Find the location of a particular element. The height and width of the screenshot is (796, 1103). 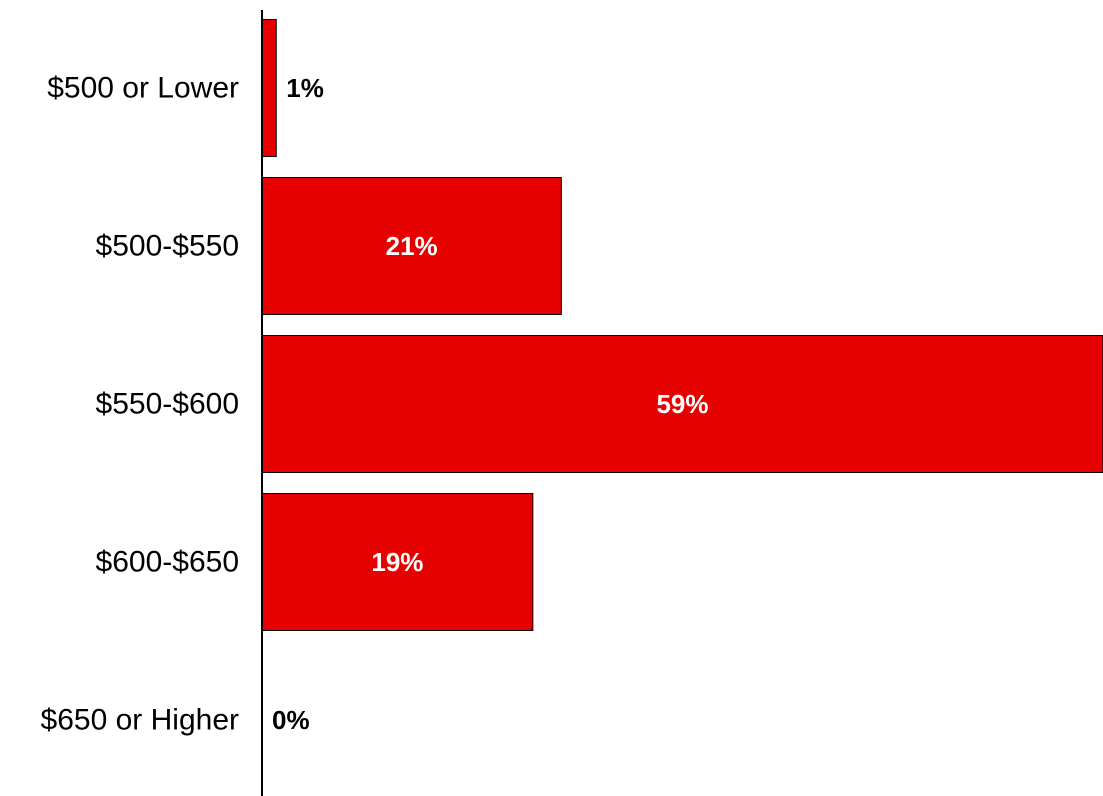

category-label-1: $500-$550 is located at coordinates (167, 246).